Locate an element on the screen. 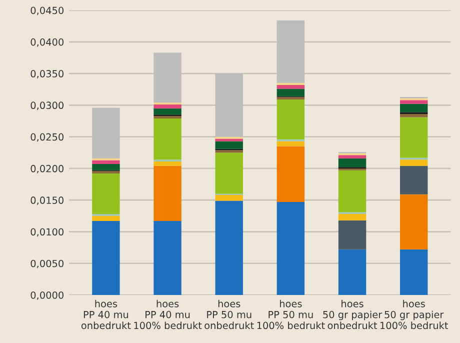 The height and width of the screenshot is (343, 460). x-tick-label: hoes 50 gr papier 100% bedrukt is located at coordinates (414, 315).